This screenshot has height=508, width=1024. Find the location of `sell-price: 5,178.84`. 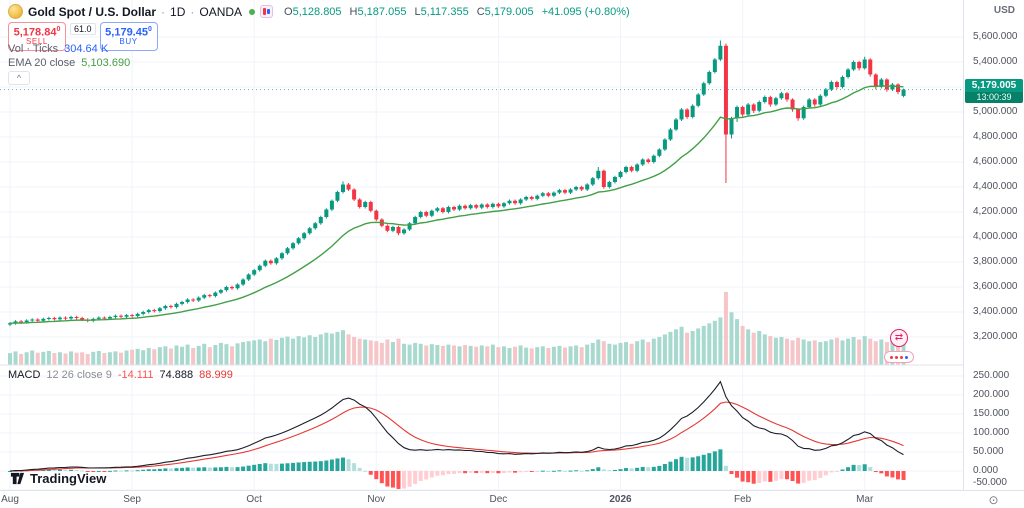

sell-price: 5,178.84 is located at coordinates (35, 32).